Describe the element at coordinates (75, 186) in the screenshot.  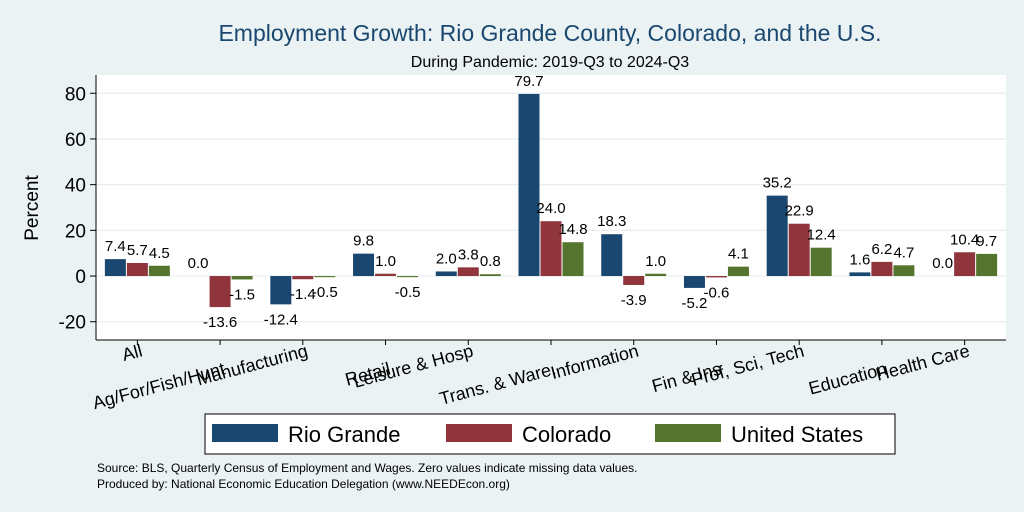
I see `y-tick-label: 40` at that location.